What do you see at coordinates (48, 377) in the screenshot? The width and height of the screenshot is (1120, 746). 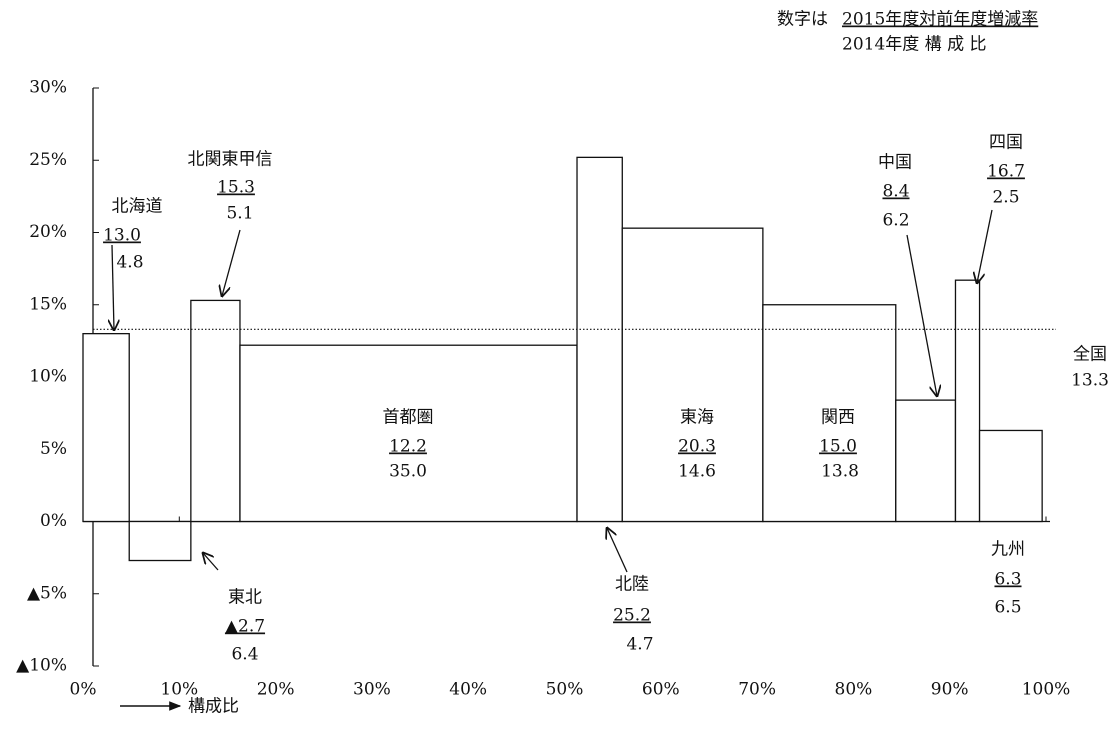 I see `y-tick-label: 10%` at bounding box center [48, 377].